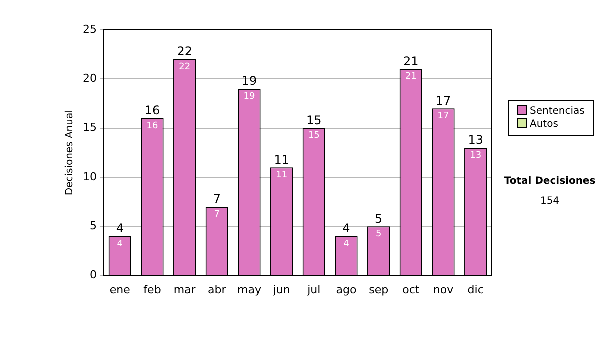 Image resolution: width=600 pixels, height=340 pixels. What do you see at coordinates (282, 175) in the screenshot?
I see `data-label: 11` at bounding box center [282, 175].